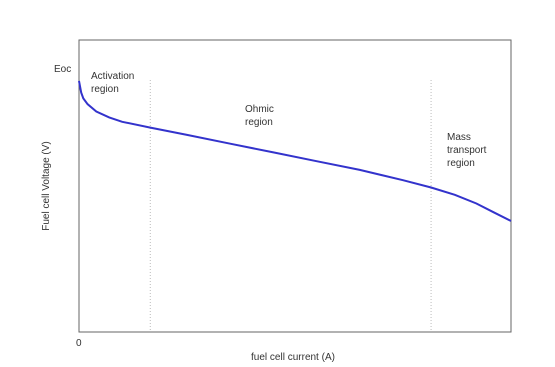 Image resolution: width=555 pixels, height=367 pixels. Describe the element at coordinates (468, 150) in the screenshot. I see `annotation-mass-transport-region: Mass transport region` at that location.